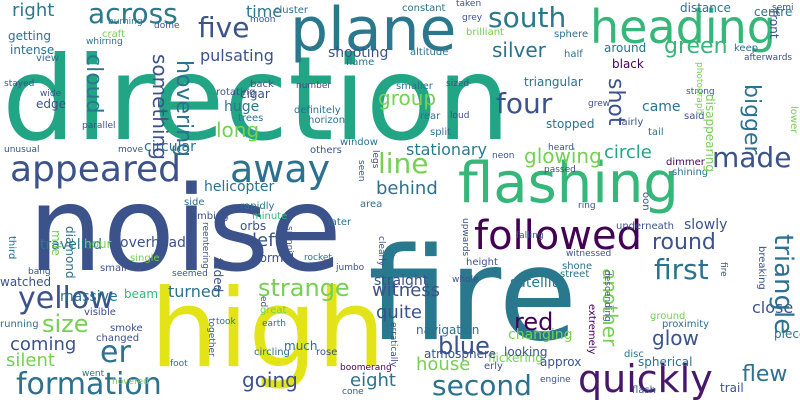 The width and height of the screenshot is (800, 400). I want to click on word: climbing, so click(207, 216).